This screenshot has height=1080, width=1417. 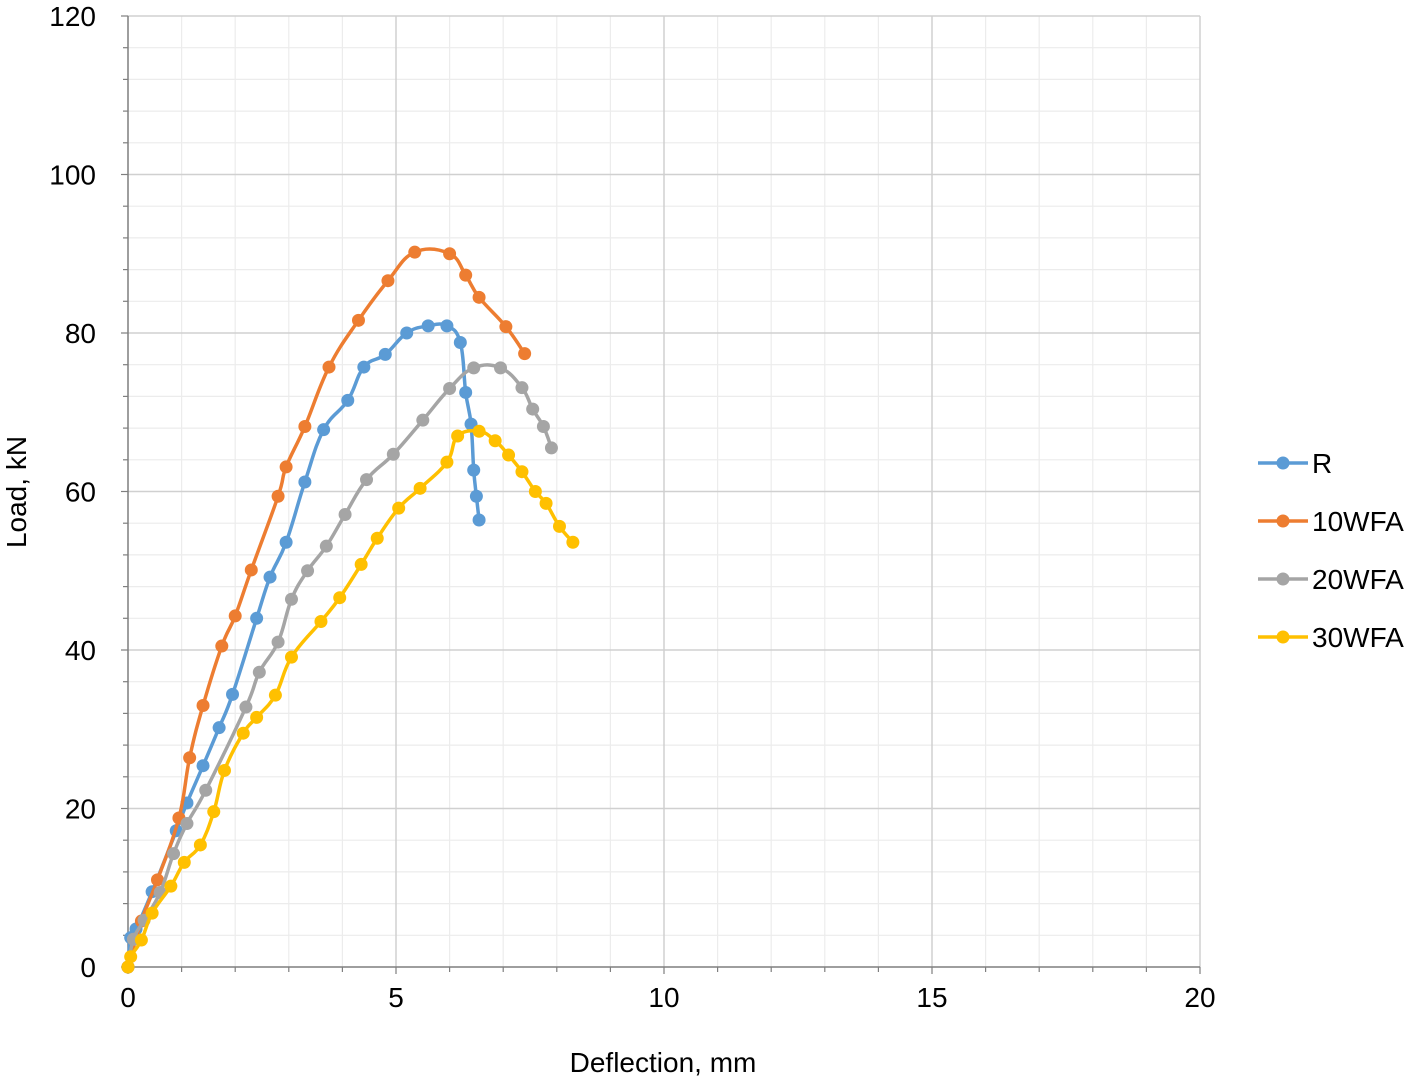 I want to click on y-tick-label: 0, so click(x=88, y=967).